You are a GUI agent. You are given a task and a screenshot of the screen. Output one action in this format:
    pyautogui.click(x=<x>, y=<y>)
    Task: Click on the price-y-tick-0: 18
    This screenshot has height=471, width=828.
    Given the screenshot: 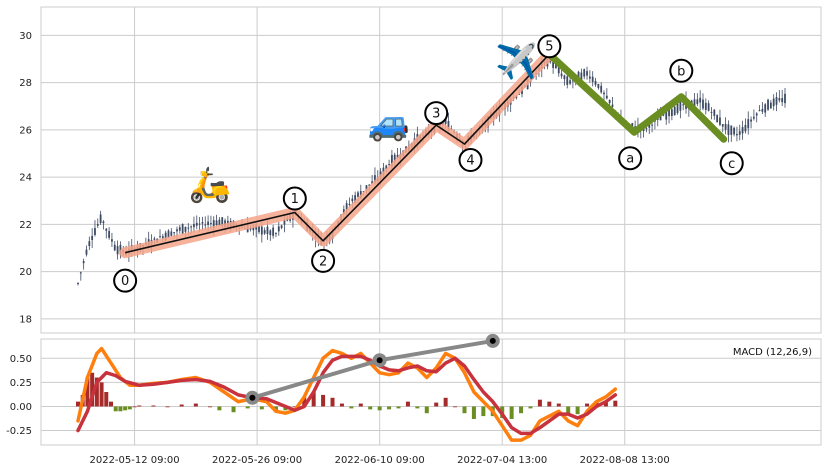 What is the action you would take?
    pyautogui.click(x=25, y=319)
    